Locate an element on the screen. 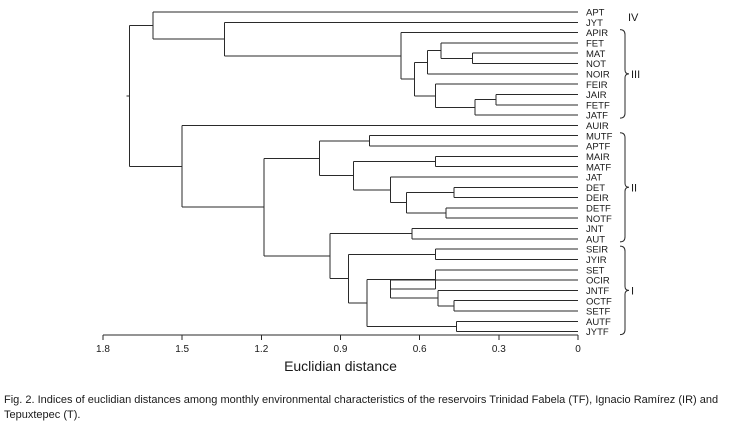 The height and width of the screenshot is (430, 745). leaf-label: JAIR is located at coordinates (596, 95).